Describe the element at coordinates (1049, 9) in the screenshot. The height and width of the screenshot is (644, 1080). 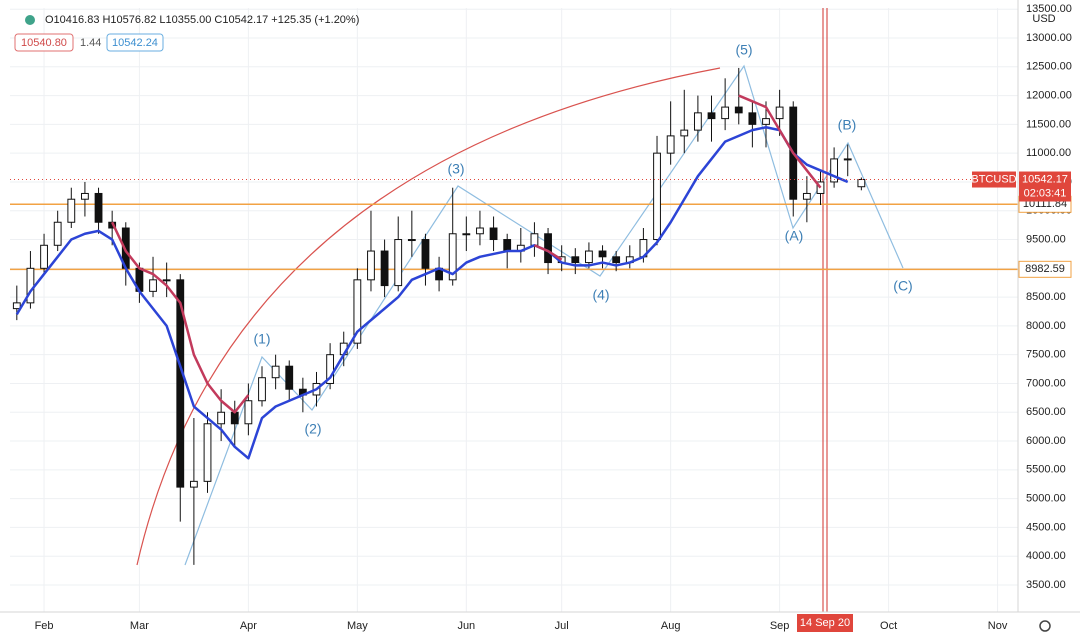
I see `y-tick-label: 13500.00` at that location.